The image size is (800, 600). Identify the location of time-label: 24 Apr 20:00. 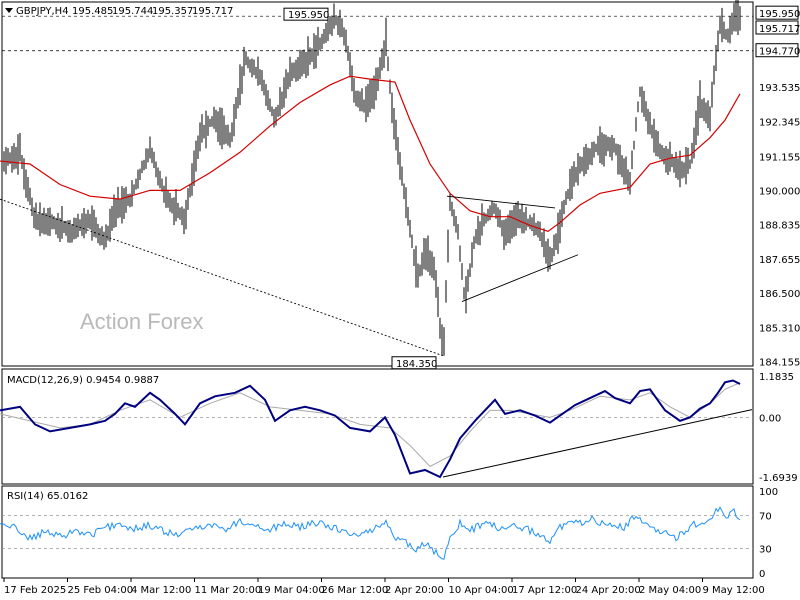
(608, 590).